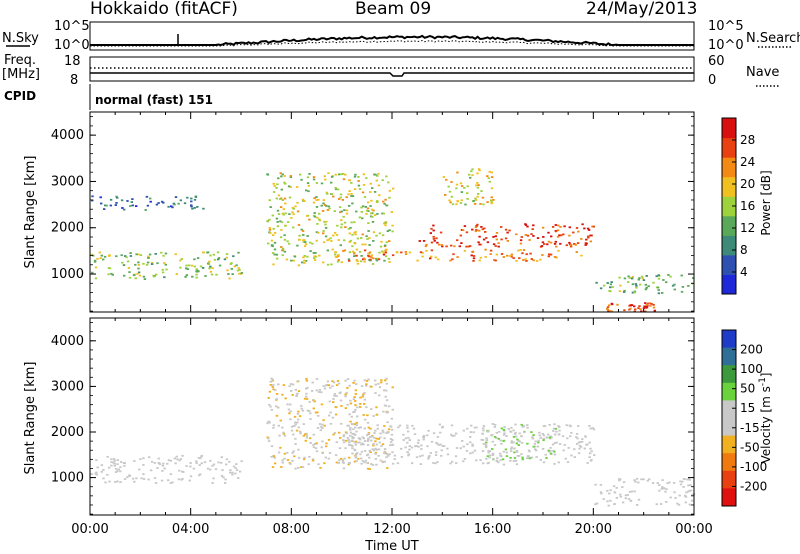 The image size is (800, 554). I want to click on beam-title: Beam 09, so click(393, 9).